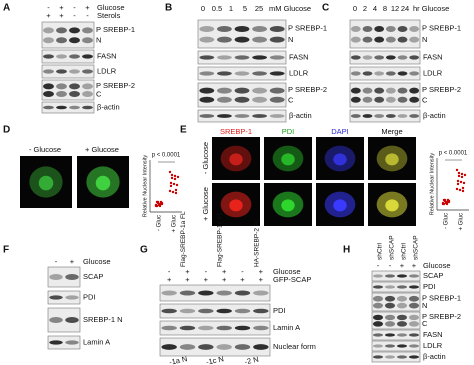 The image size is (474, 365). I want to click on channel-label: Merge, so click(391, 131).